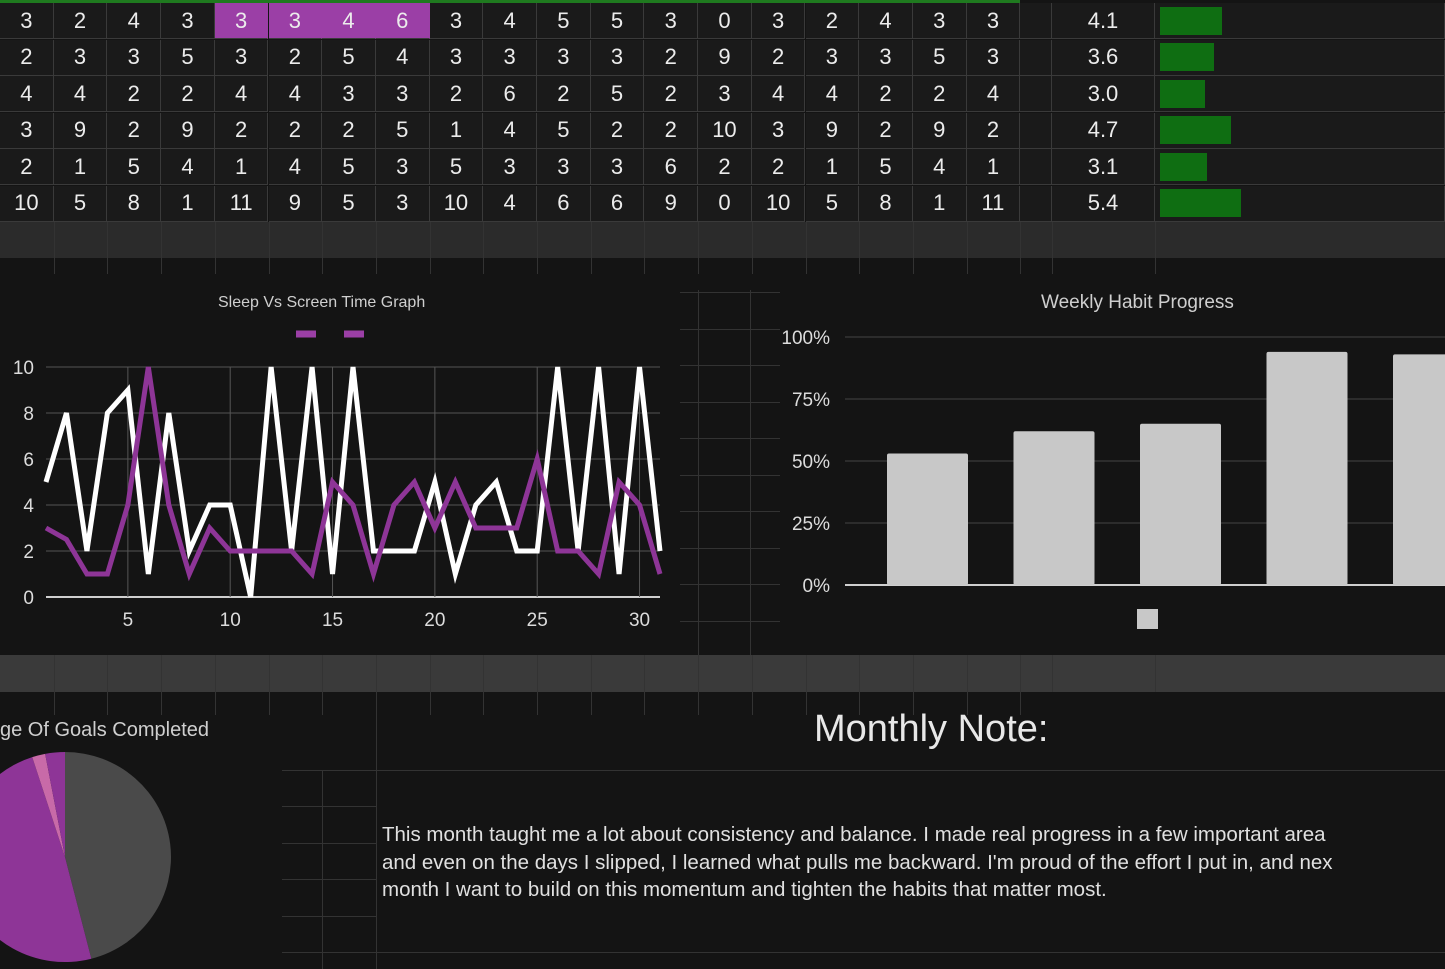 Image resolution: width=1445 pixels, height=969 pixels. Describe the element at coordinates (1103, 130) in the screenshot. I see `average-cell: 4.7` at that location.